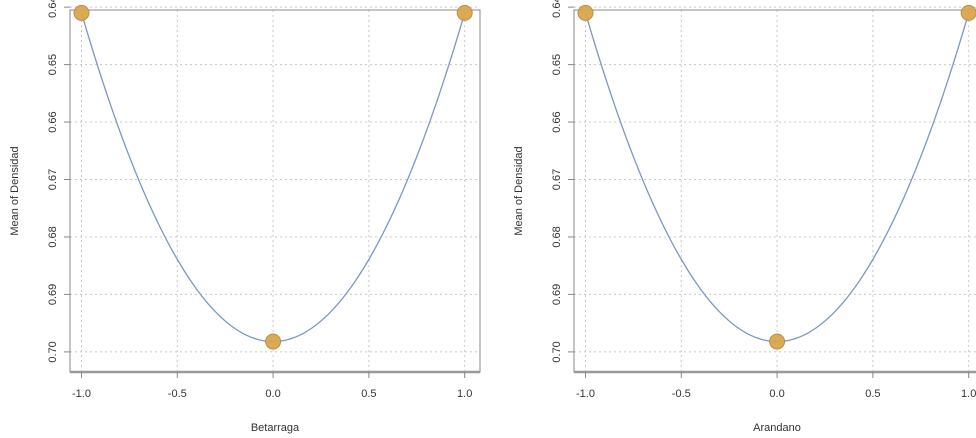 This screenshot has width=976, height=438. I want to click on x-axis-label: Betarraga, so click(275, 428).